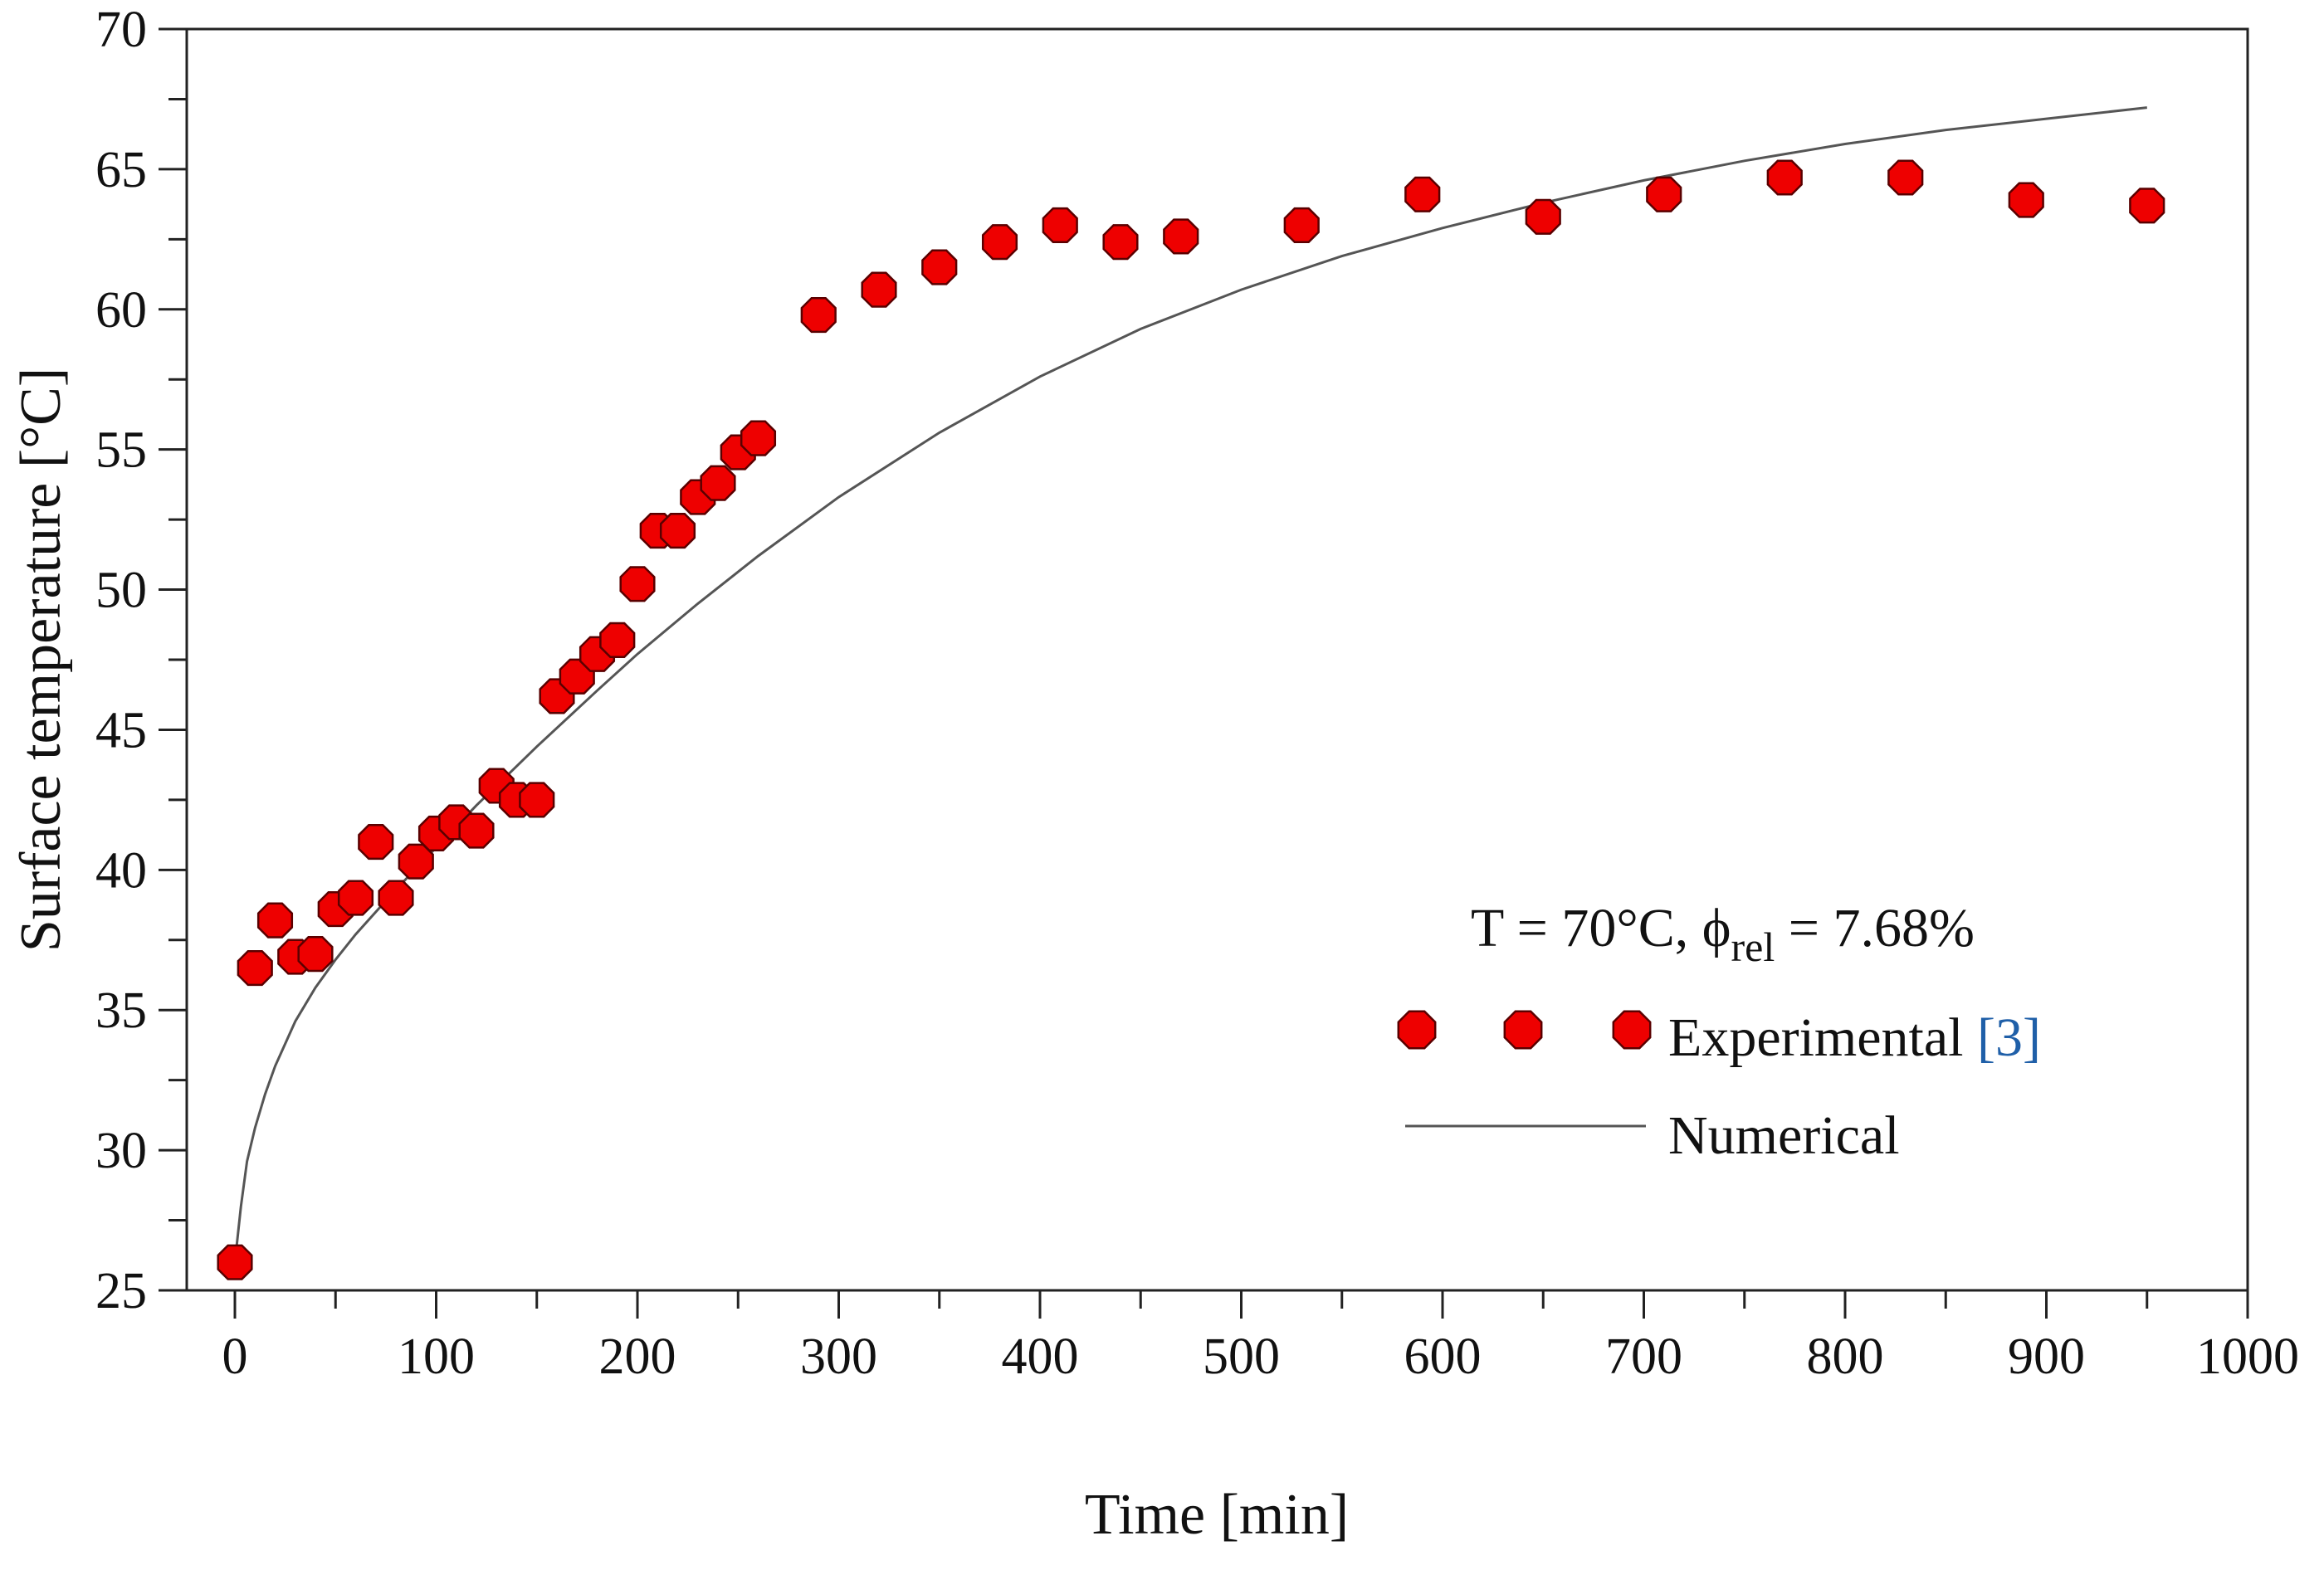 Image resolution: width=2324 pixels, height=1570 pixels. I want to click on y-tick-label: 40, so click(121, 870).